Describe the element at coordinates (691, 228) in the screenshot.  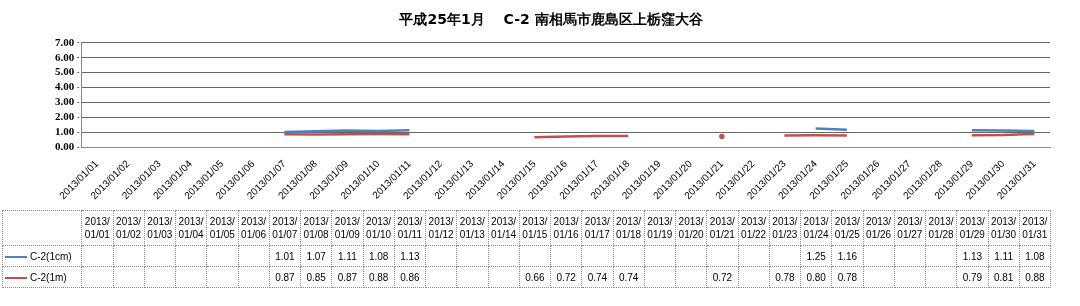
I see `category-label: 2013/01/20` at that location.